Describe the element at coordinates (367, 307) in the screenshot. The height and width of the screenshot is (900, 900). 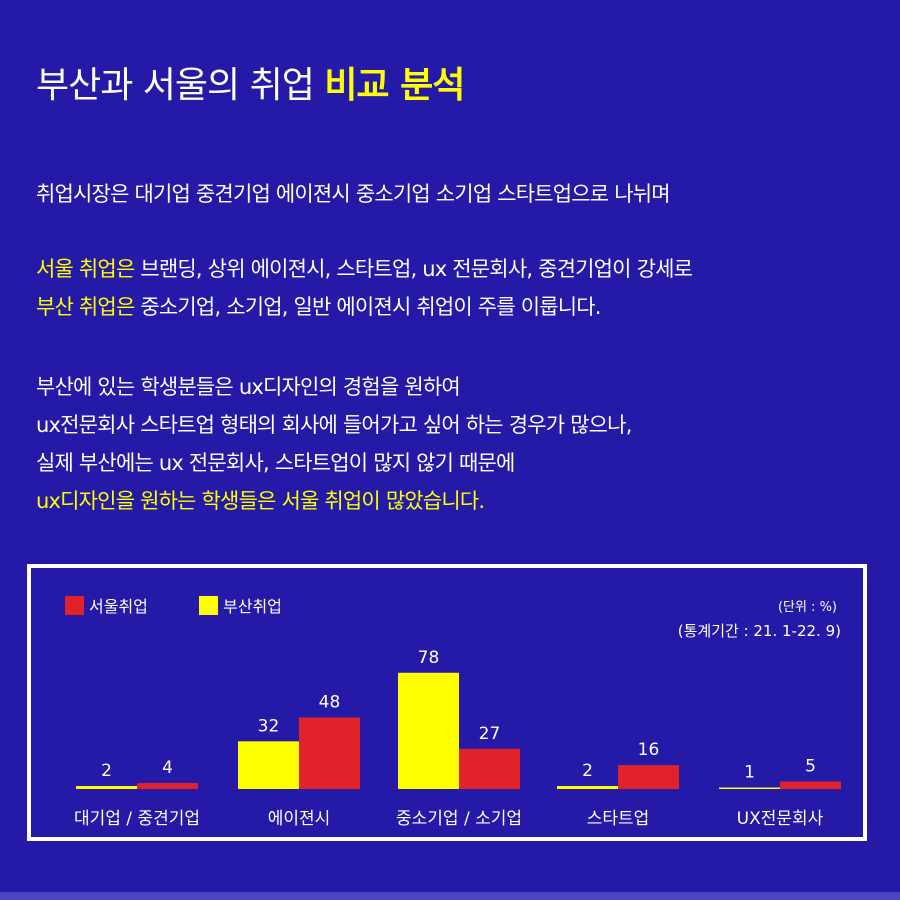
I see `busan-text: 중소기업, 소기업, 일반 에이젼시 취업이 주를 이룹니다.` at that location.